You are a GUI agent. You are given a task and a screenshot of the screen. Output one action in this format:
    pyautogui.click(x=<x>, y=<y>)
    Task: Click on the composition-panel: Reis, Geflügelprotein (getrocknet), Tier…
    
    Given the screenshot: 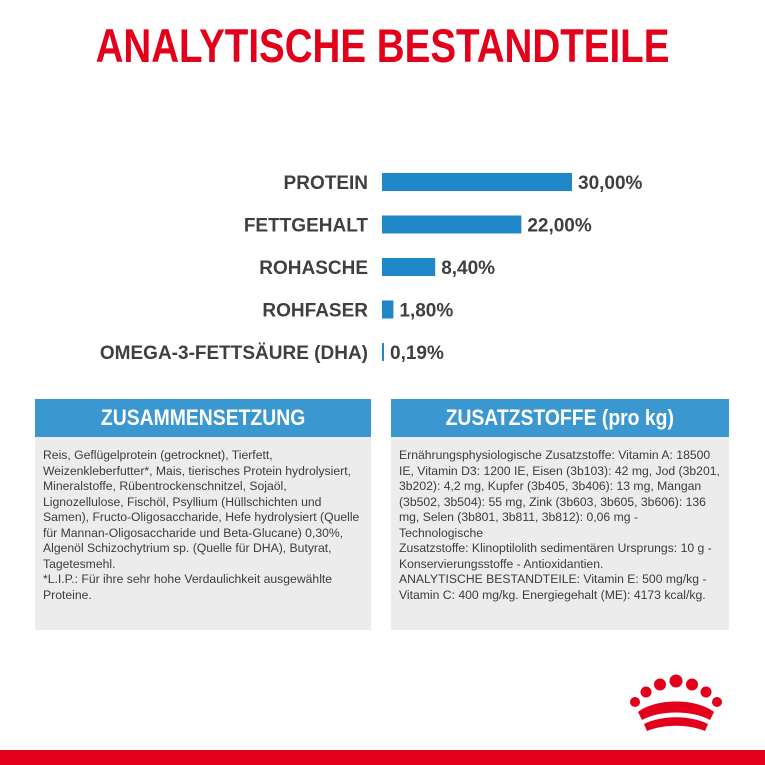 What is the action you would take?
    pyautogui.click(x=203, y=533)
    